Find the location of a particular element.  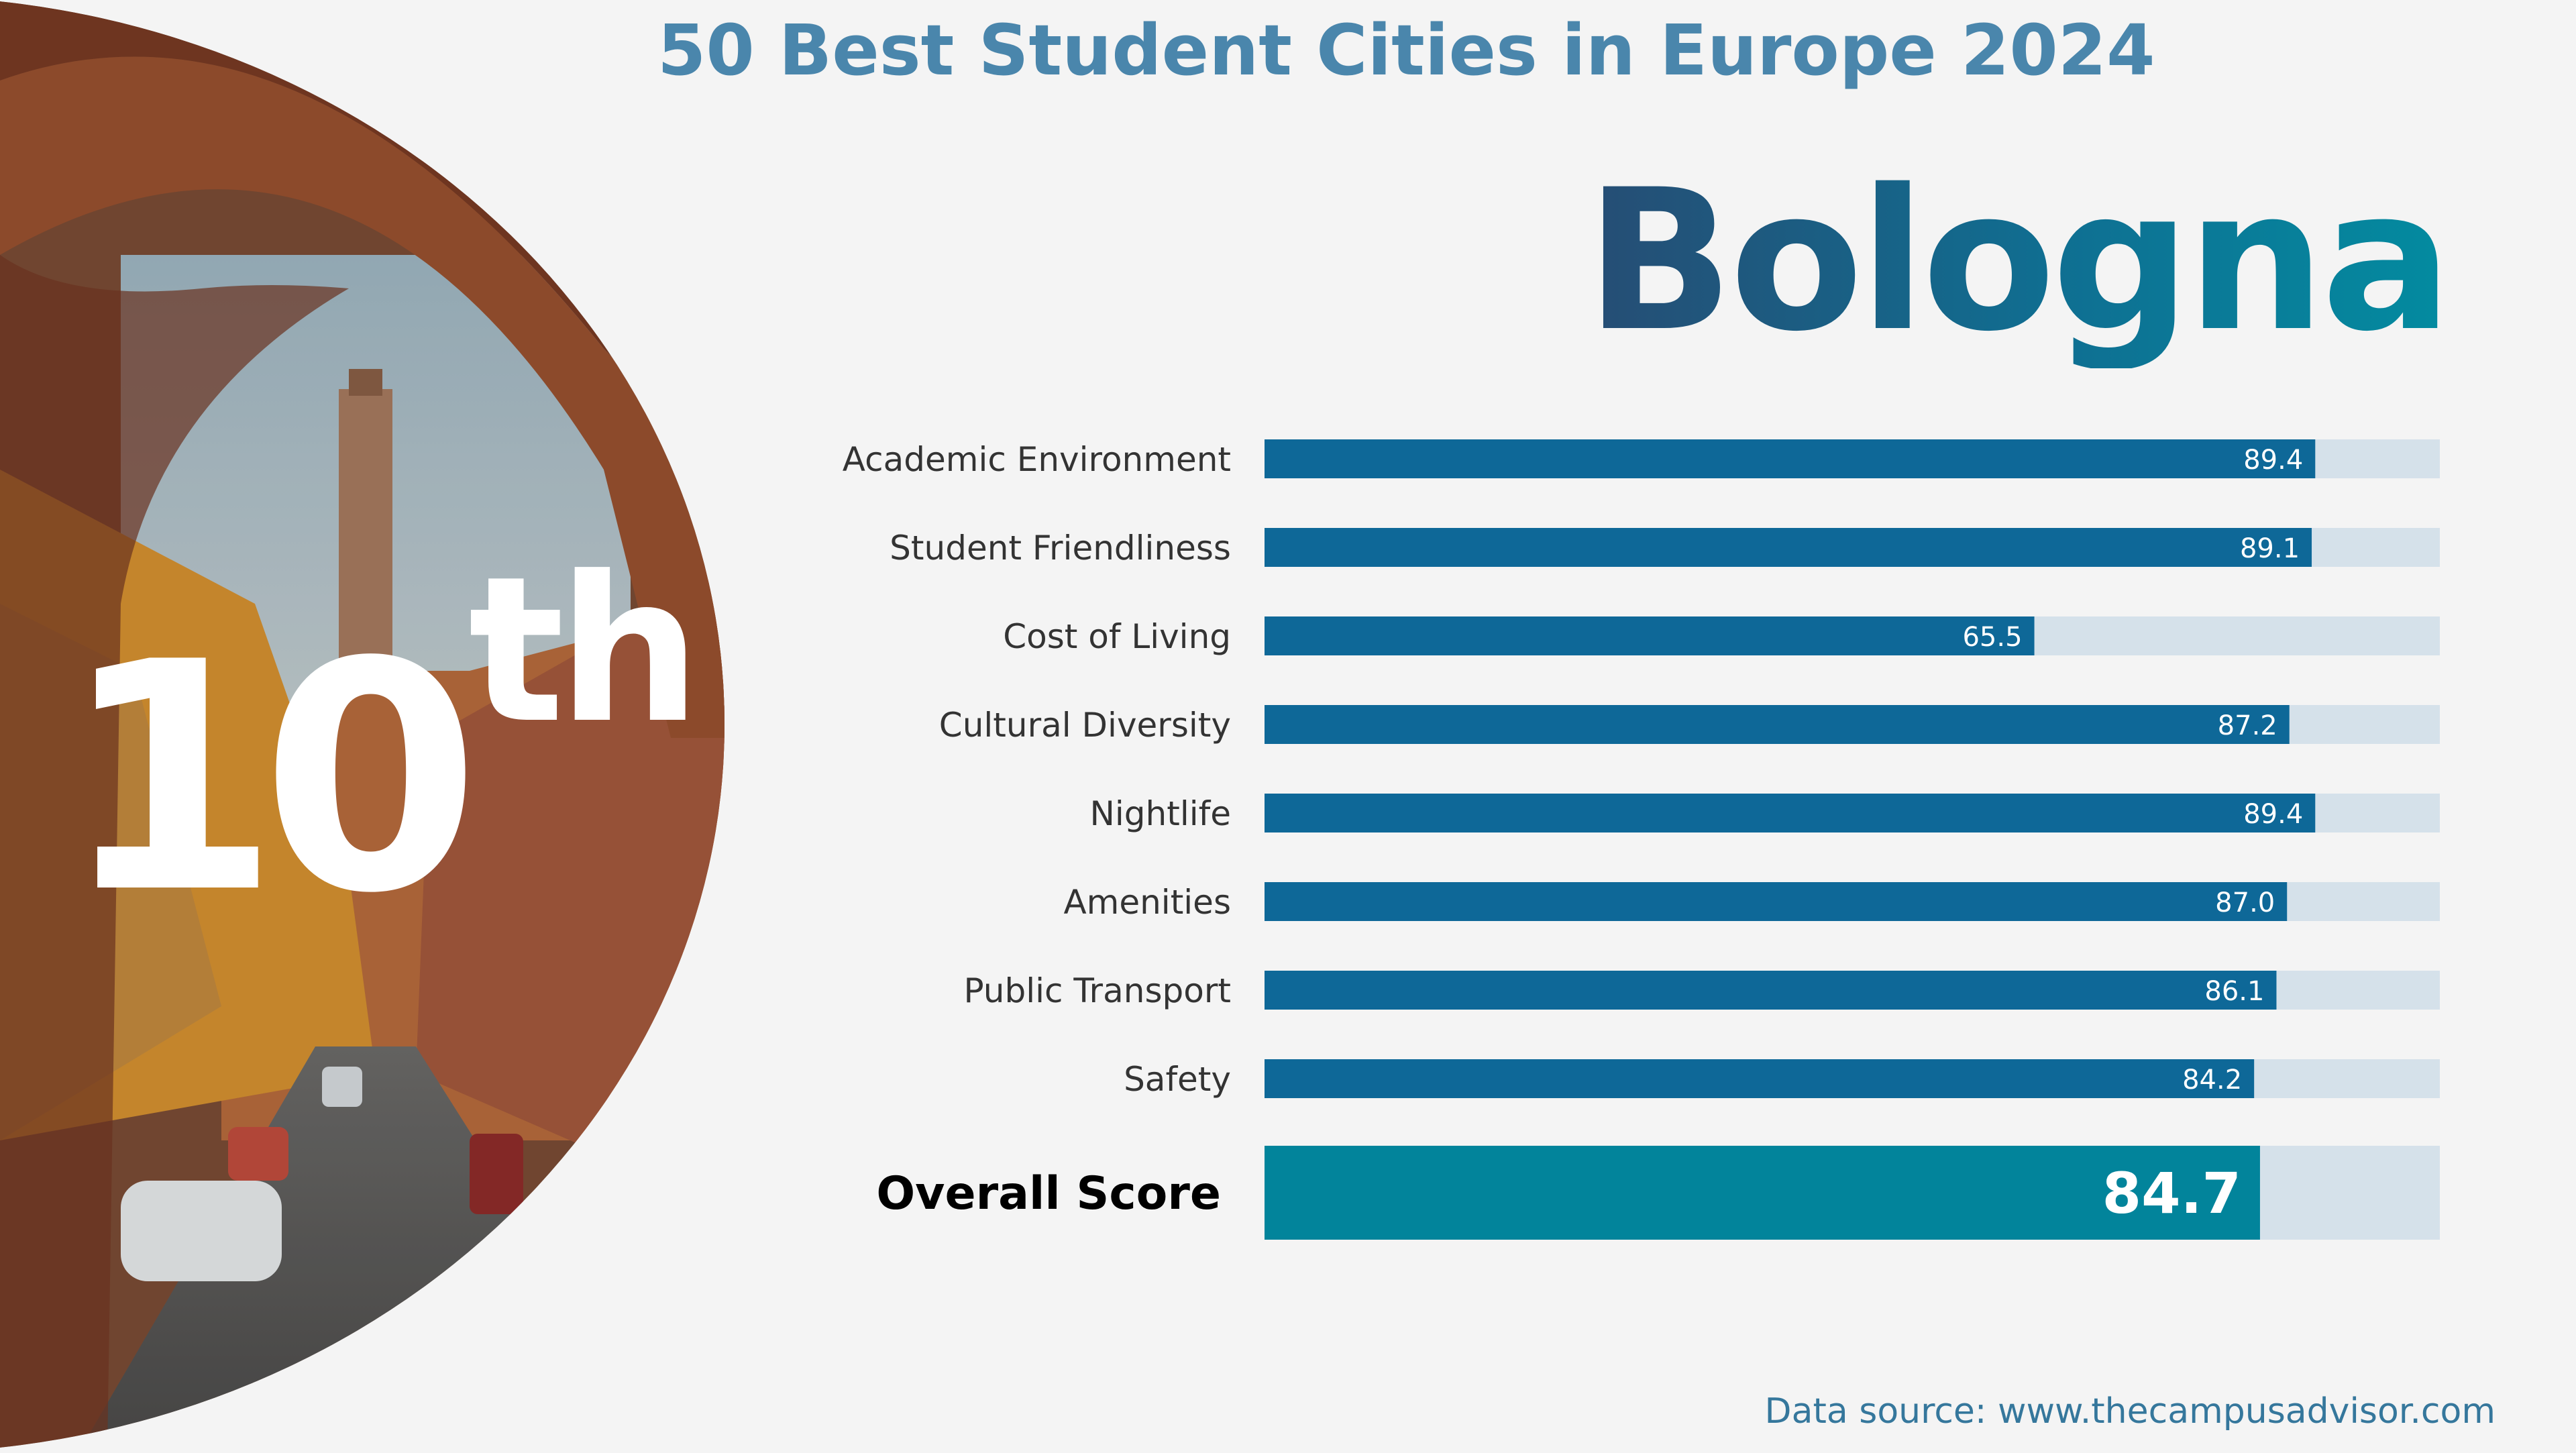

category-label: Student Friendliness is located at coordinates (1060, 548).